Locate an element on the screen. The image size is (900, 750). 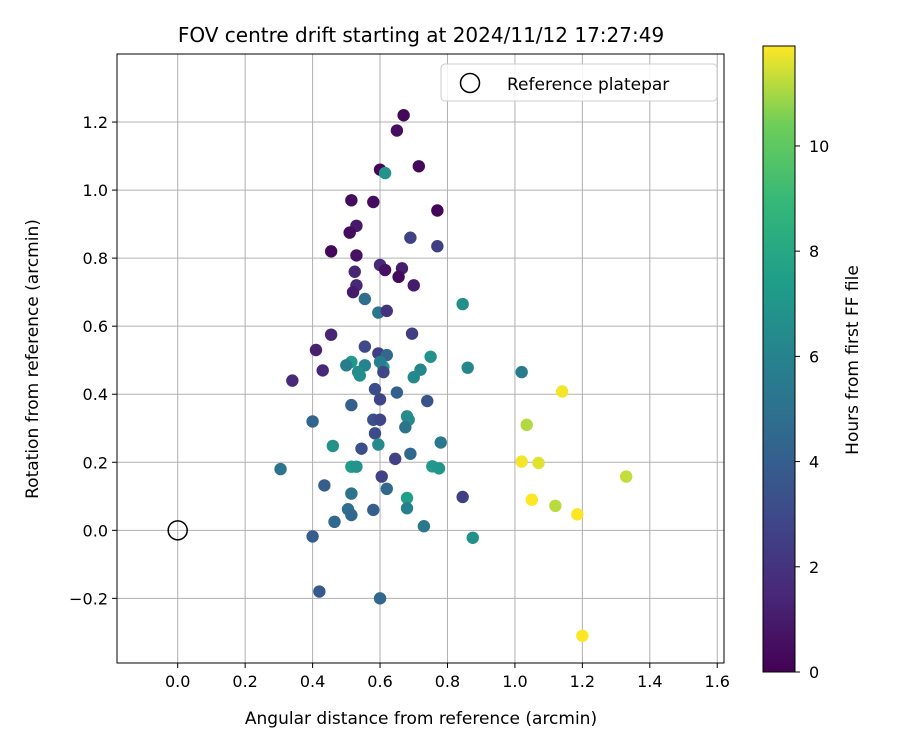
colorbar-label: Hours from first FF file is located at coordinates (853, 360).